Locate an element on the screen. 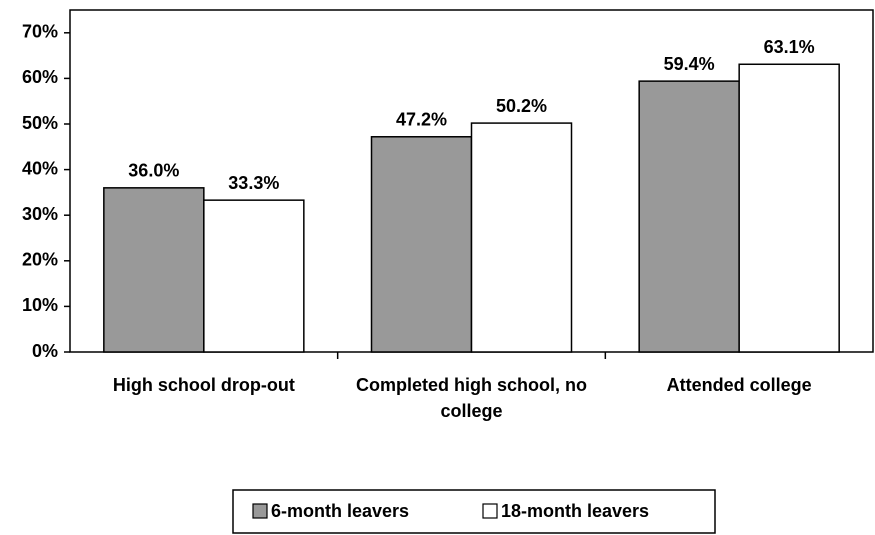 This screenshot has width=875, height=535. data-label: 50.2% is located at coordinates (521, 106).